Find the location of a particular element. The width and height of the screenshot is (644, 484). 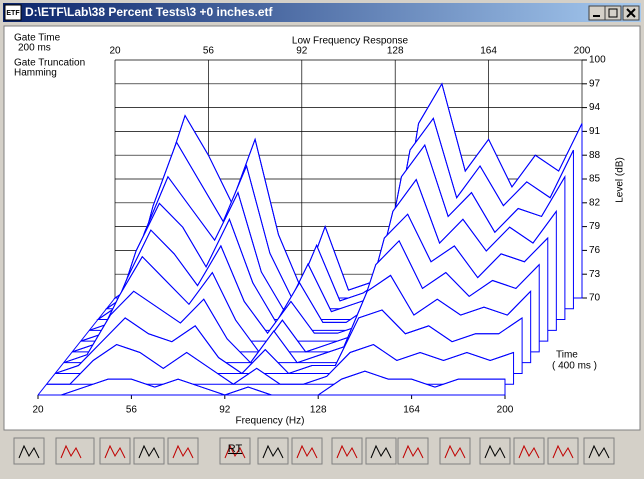

y-tick-label: 76 is located at coordinates (595, 250).